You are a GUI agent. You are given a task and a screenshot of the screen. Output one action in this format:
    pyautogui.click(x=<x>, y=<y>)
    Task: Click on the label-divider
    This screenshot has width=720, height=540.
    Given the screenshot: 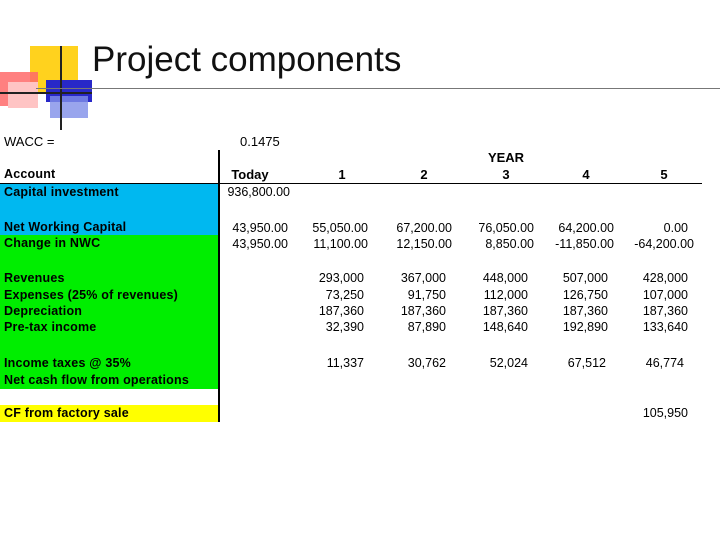 What is the action you would take?
    pyautogui.click(x=219, y=286)
    